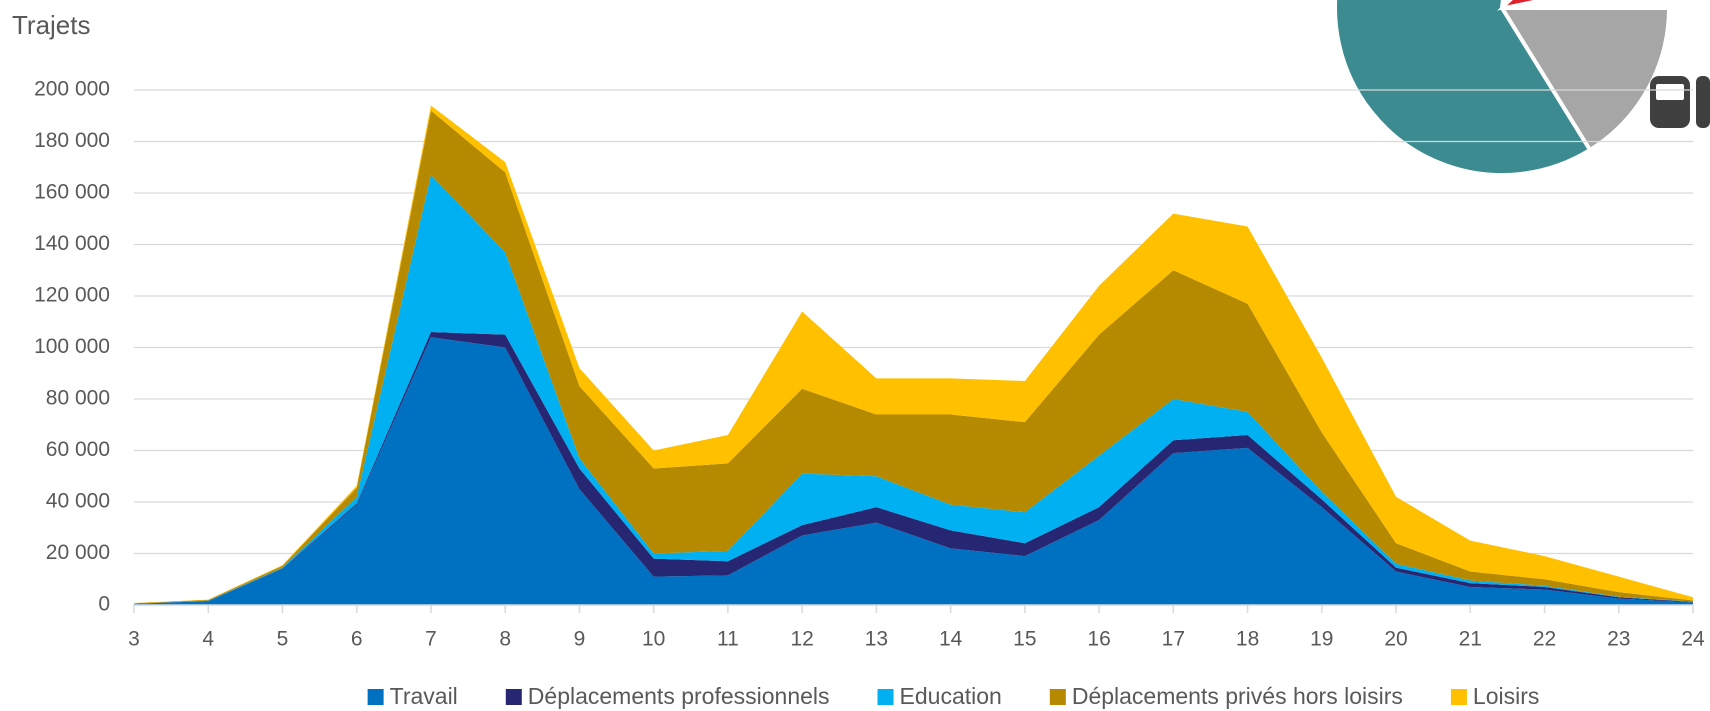 The height and width of the screenshot is (711, 1710). Describe the element at coordinates (424, 696) in the screenshot. I see `legend-label: Travail` at that location.